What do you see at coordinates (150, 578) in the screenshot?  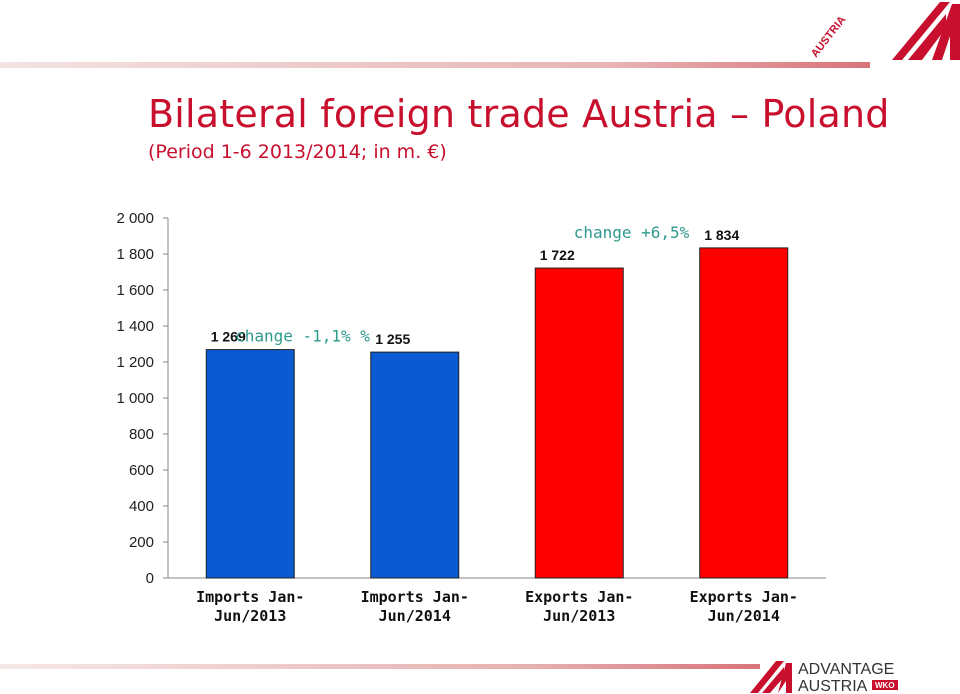 I see `y-tick-label: 0` at bounding box center [150, 578].